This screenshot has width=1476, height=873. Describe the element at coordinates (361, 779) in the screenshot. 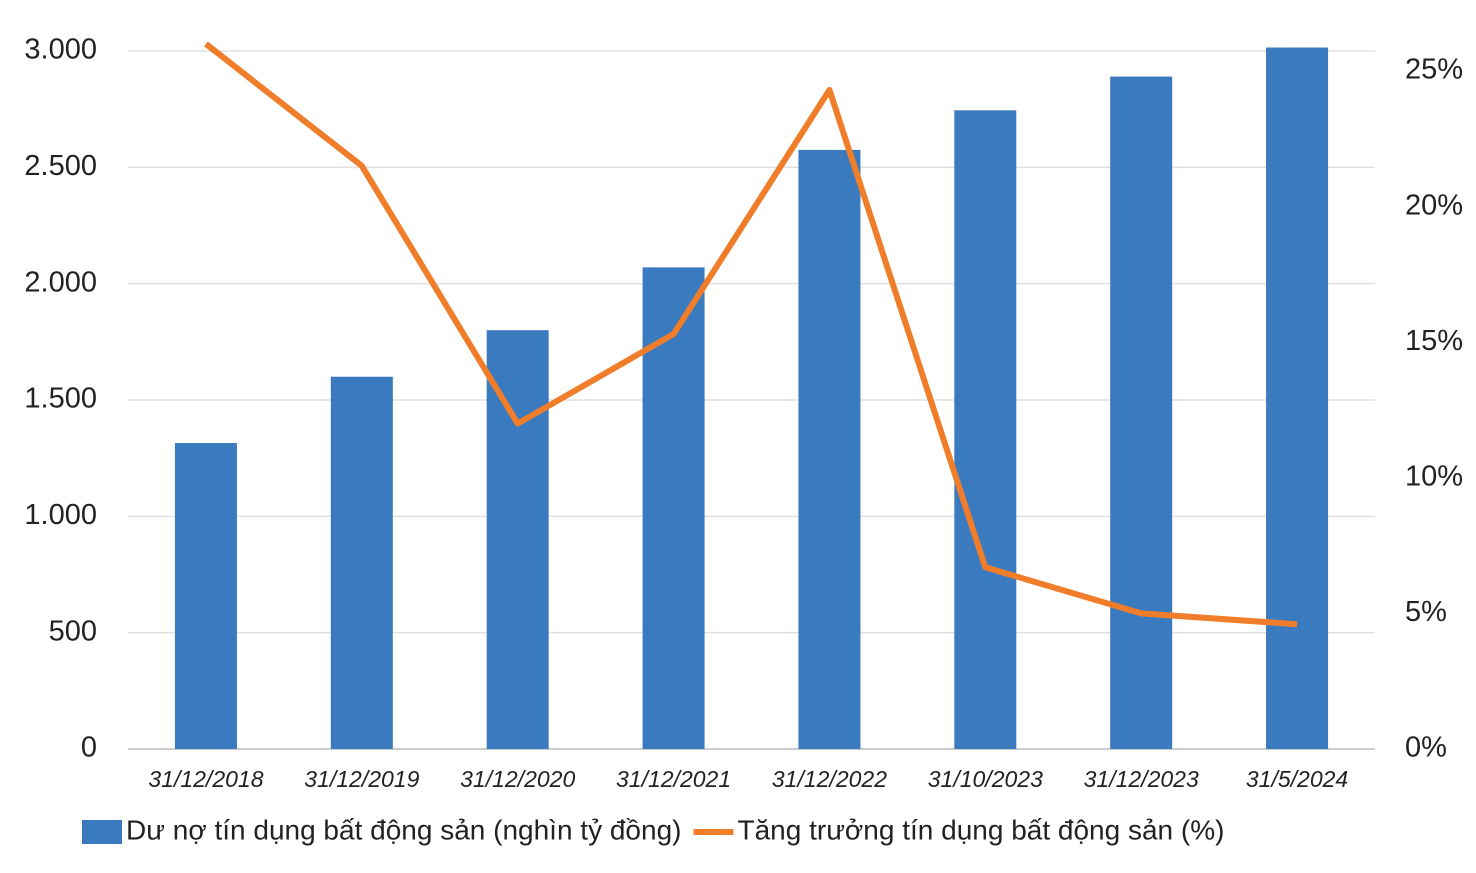

I see `x-tick-label: 31/12/2019` at that location.